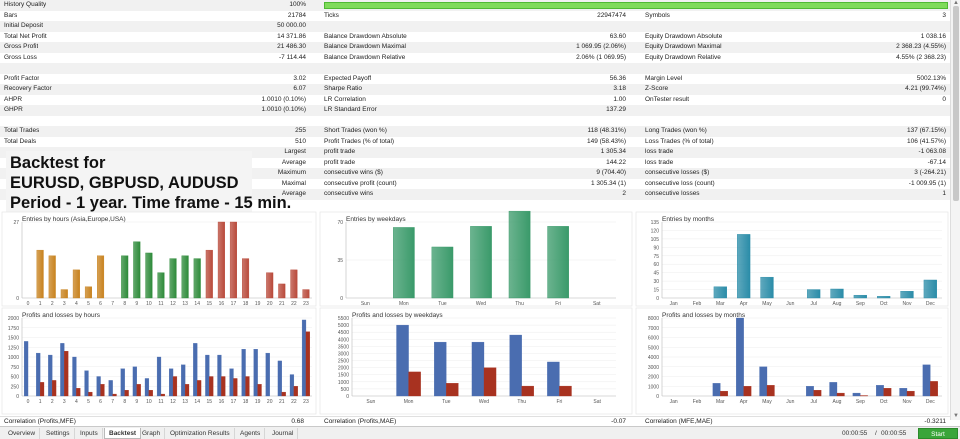  What do you see at coordinates (300, 141) in the screenshot?
I see `stats-value: 510` at bounding box center [300, 141].